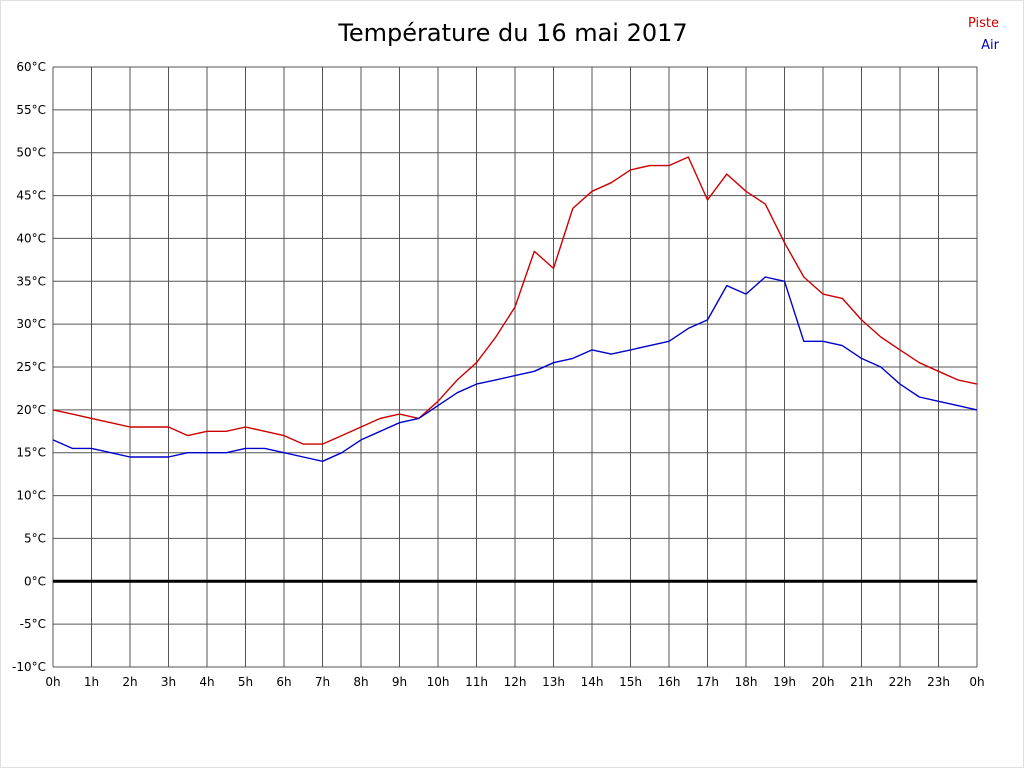  Describe the element at coordinates (31, 196) in the screenshot. I see `y-tick-label: 45°C` at that location.